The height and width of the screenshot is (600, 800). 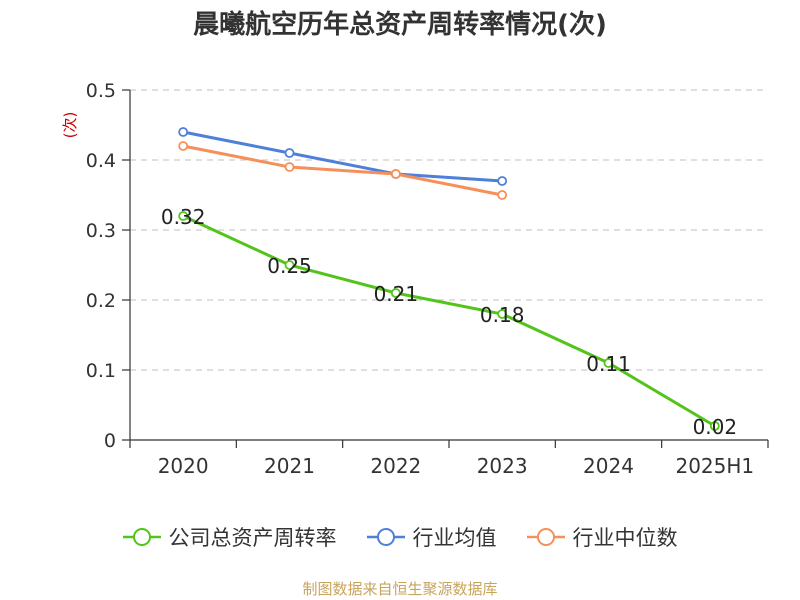 I want to click on y-tick-label: 0.1, so click(x=101, y=371).